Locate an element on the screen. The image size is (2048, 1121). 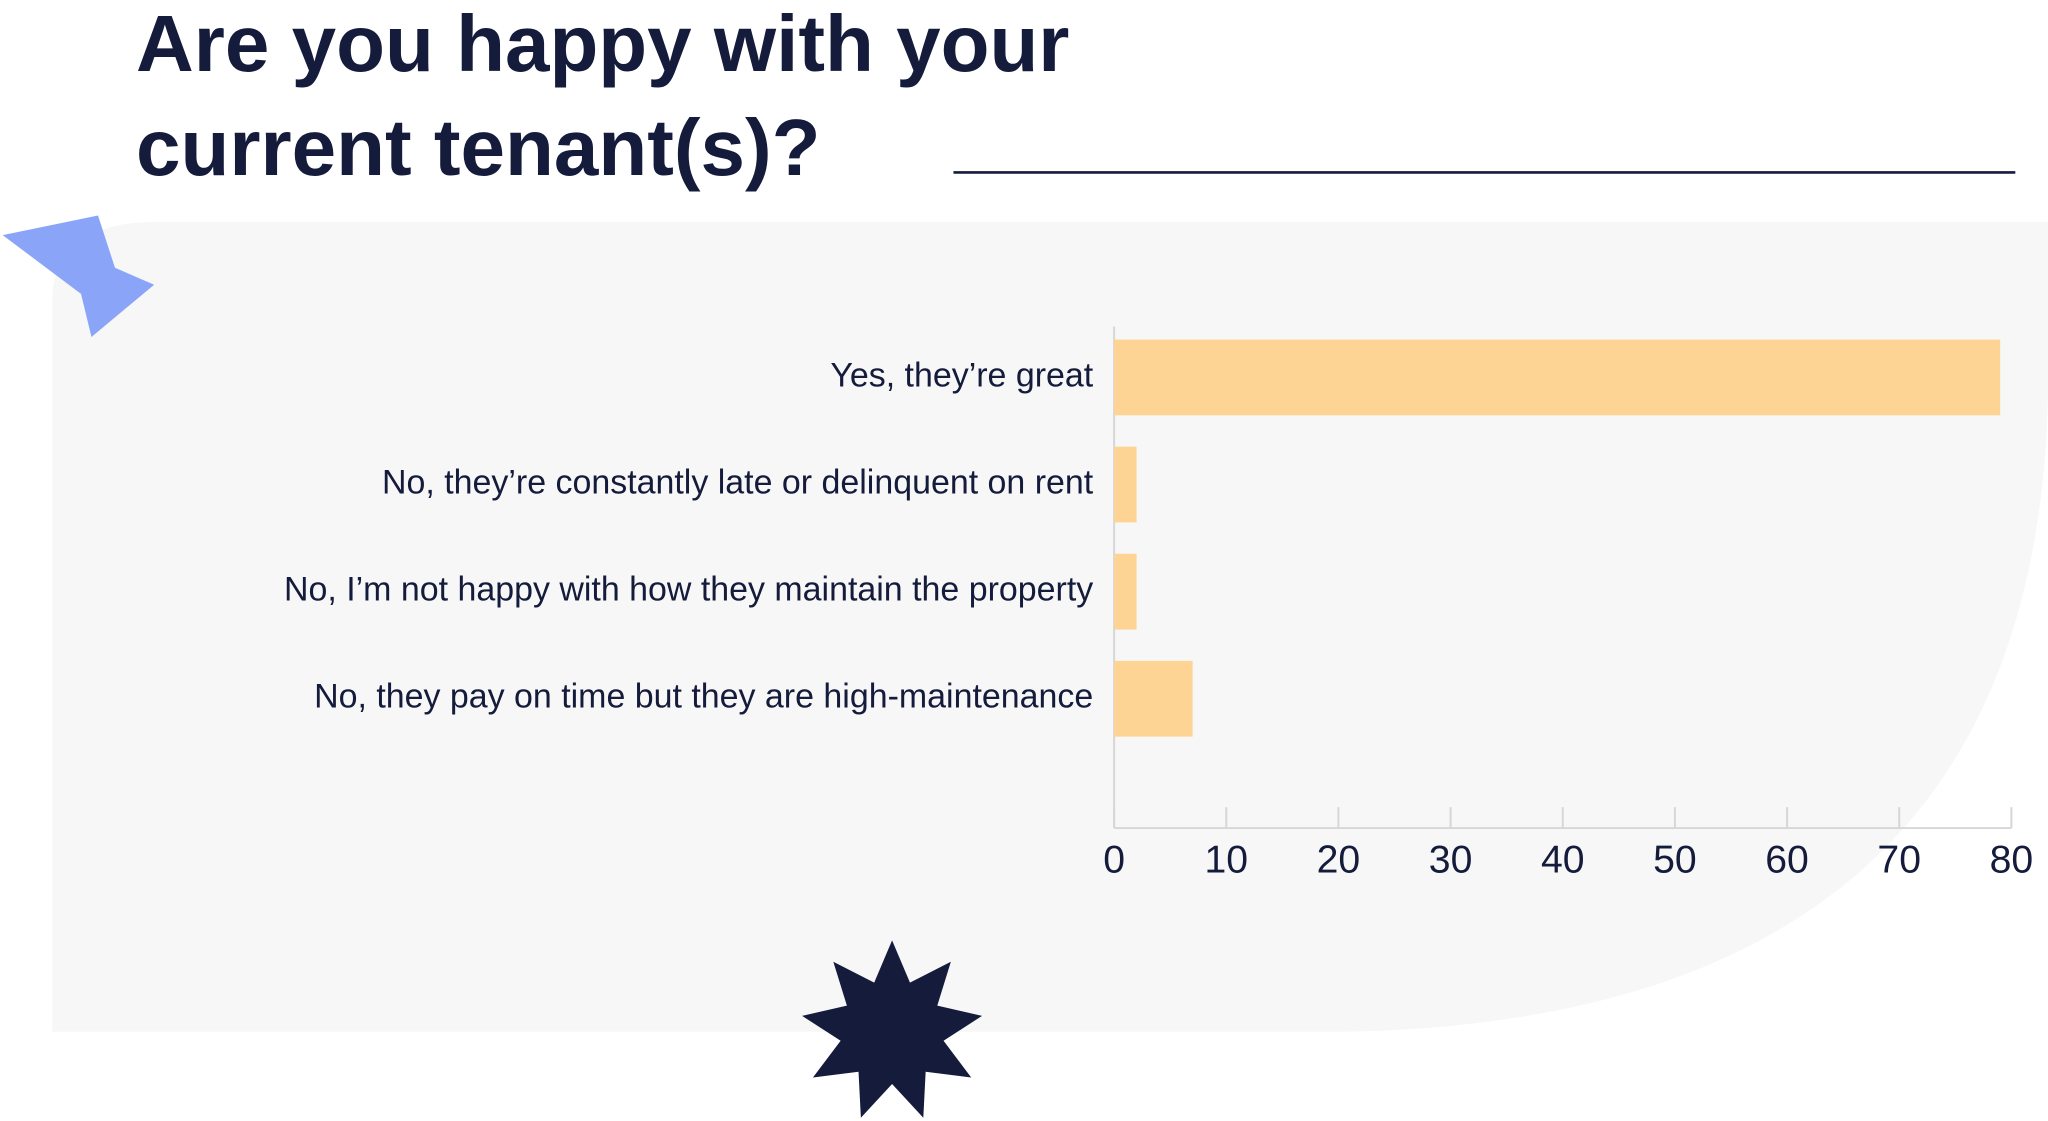
x-tick-label: 70 is located at coordinates (1899, 859).